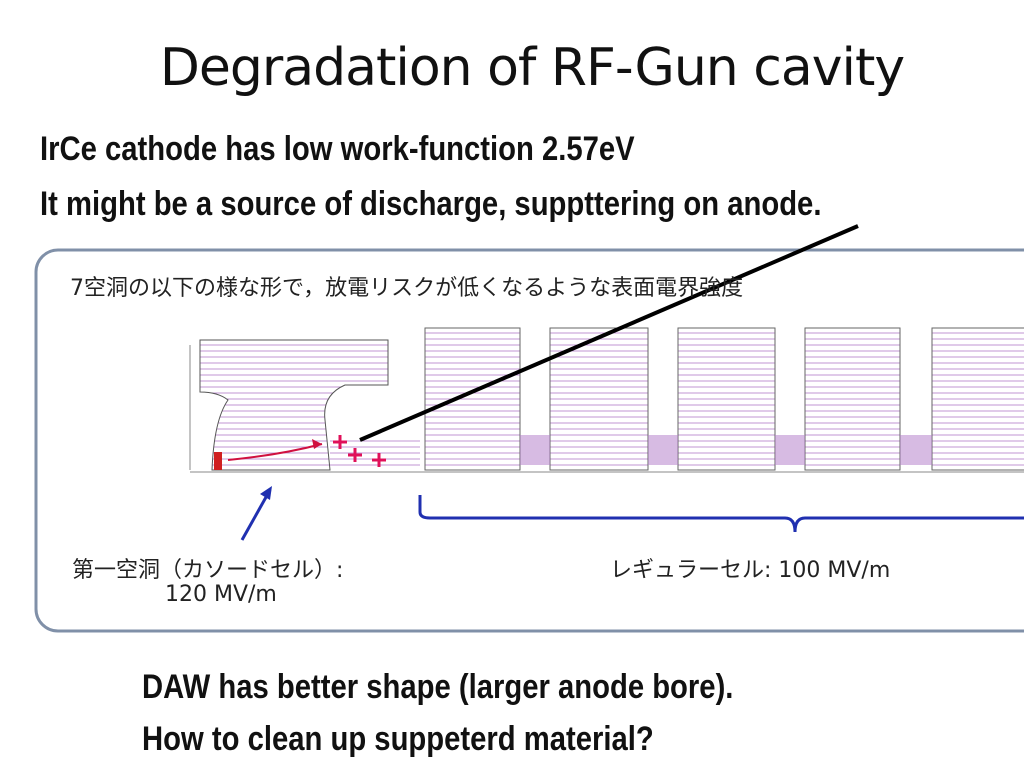 The image size is (1024, 768). Describe the element at coordinates (256, 515) in the screenshot. I see `cathode-arrow` at that location.